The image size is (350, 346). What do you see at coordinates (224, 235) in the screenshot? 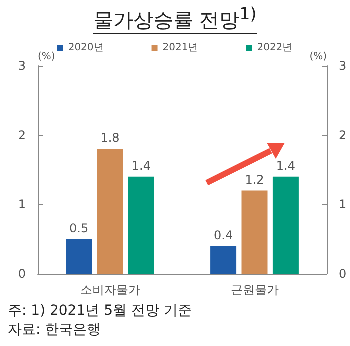
I see `data-label: 0.4` at bounding box center [224, 235].